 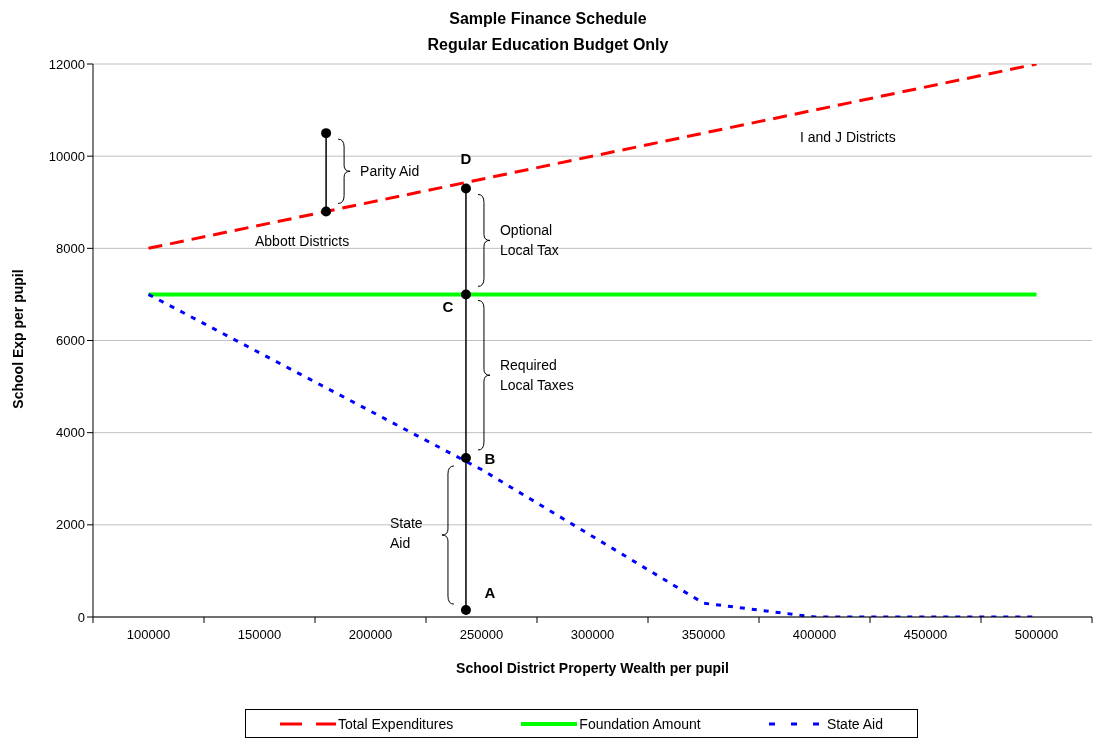 What do you see at coordinates (466, 159) in the screenshot?
I see `data-label: D` at bounding box center [466, 159].